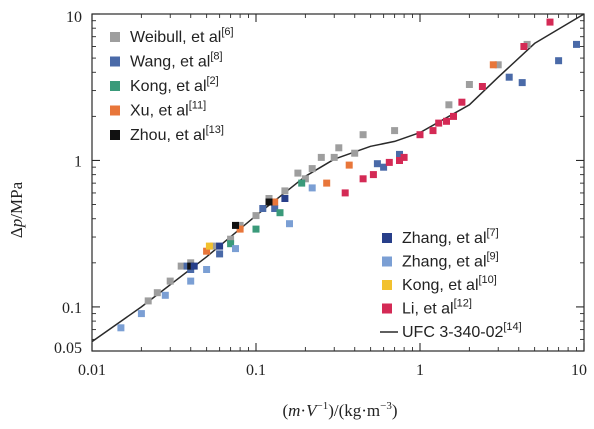  I want to click on x-tick-label: 0.1, so click(256, 370).